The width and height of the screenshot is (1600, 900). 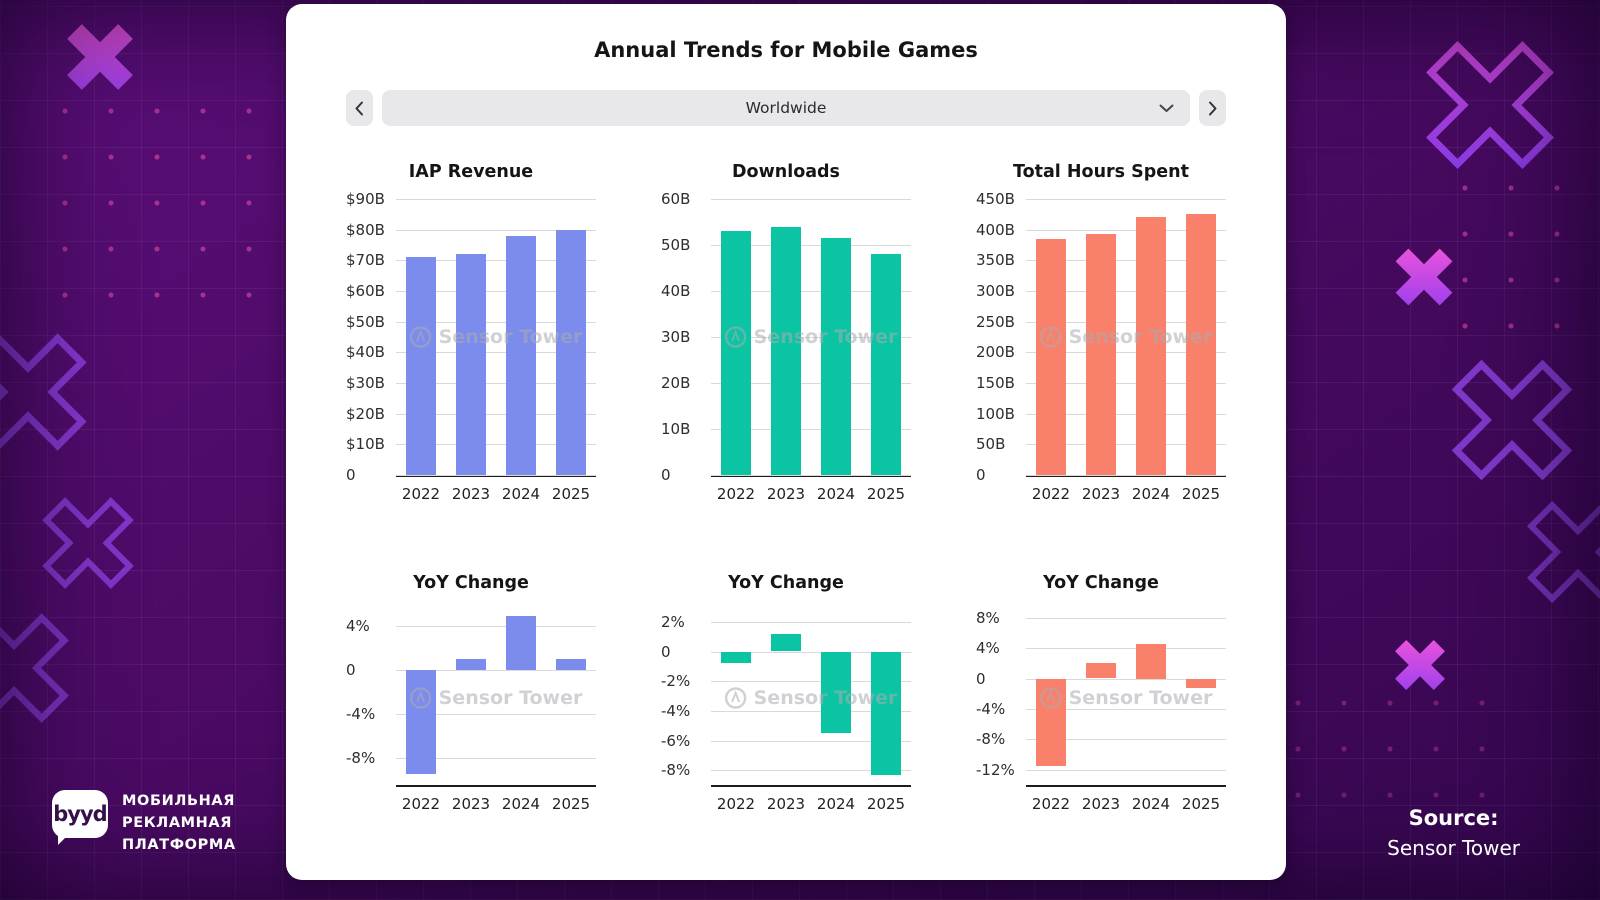 What do you see at coordinates (365, 413) in the screenshot?
I see `y-tick-label: $20B` at bounding box center [365, 413].